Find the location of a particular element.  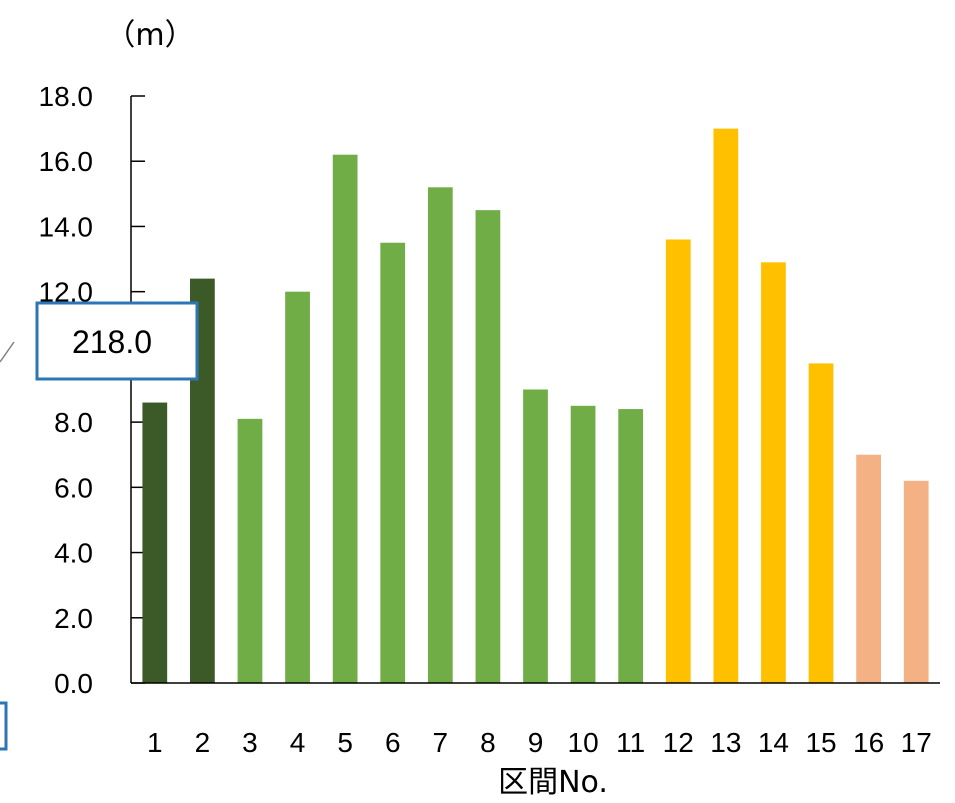

x-tick-label: 14 is located at coordinates (773, 742).